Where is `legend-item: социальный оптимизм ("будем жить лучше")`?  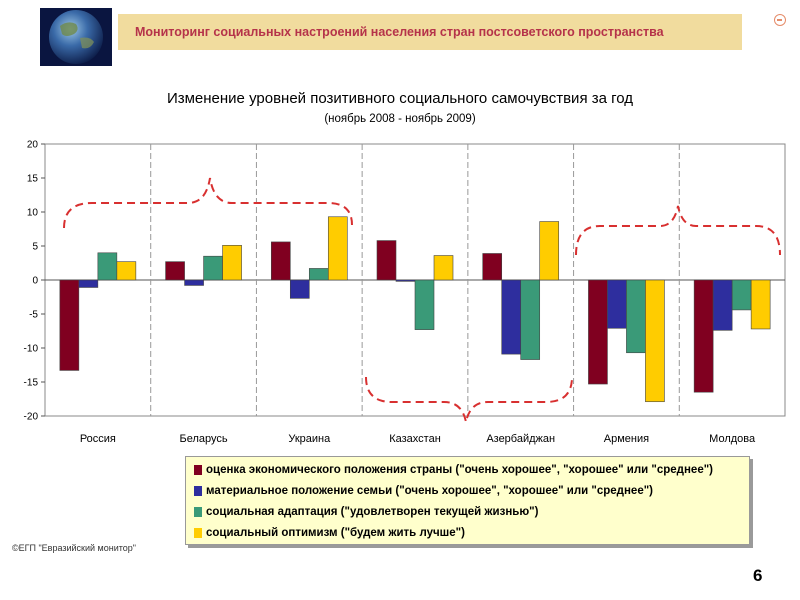 legend-item: социальный оптимизм ("будем жить лучше") is located at coordinates (329, 533).